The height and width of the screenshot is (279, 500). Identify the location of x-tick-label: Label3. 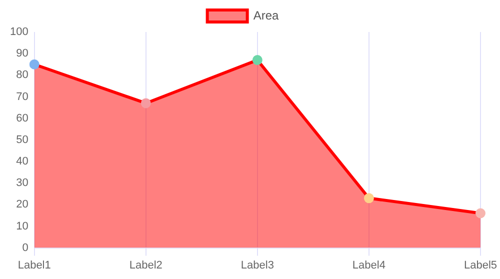
(257, 265).